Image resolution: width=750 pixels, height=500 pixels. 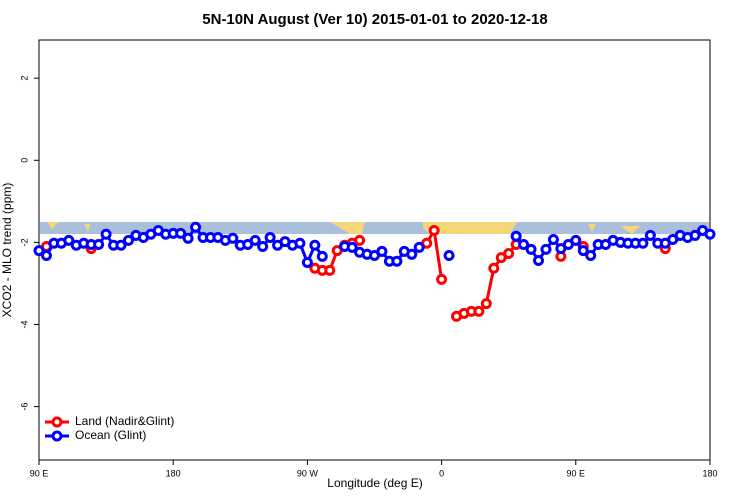 I want to click on map-strip, so click(x=374, y=228).